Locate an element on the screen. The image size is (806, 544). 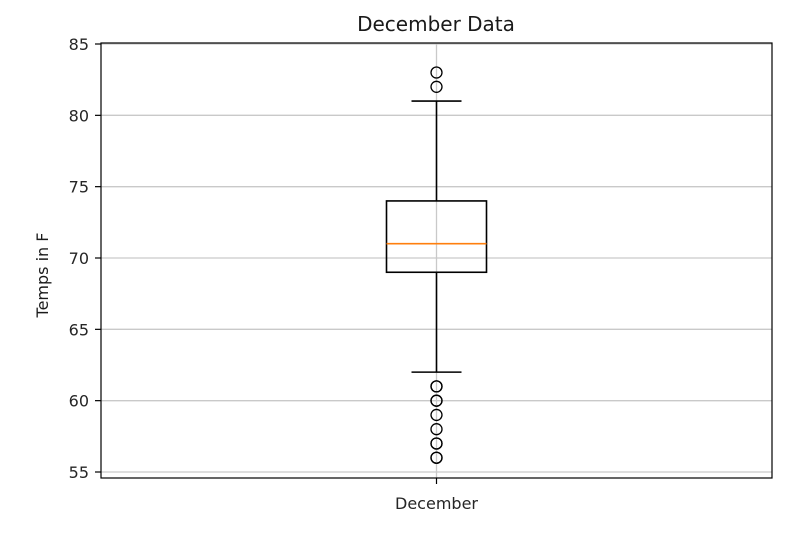
box-layer is located at coordinates (436, 265).